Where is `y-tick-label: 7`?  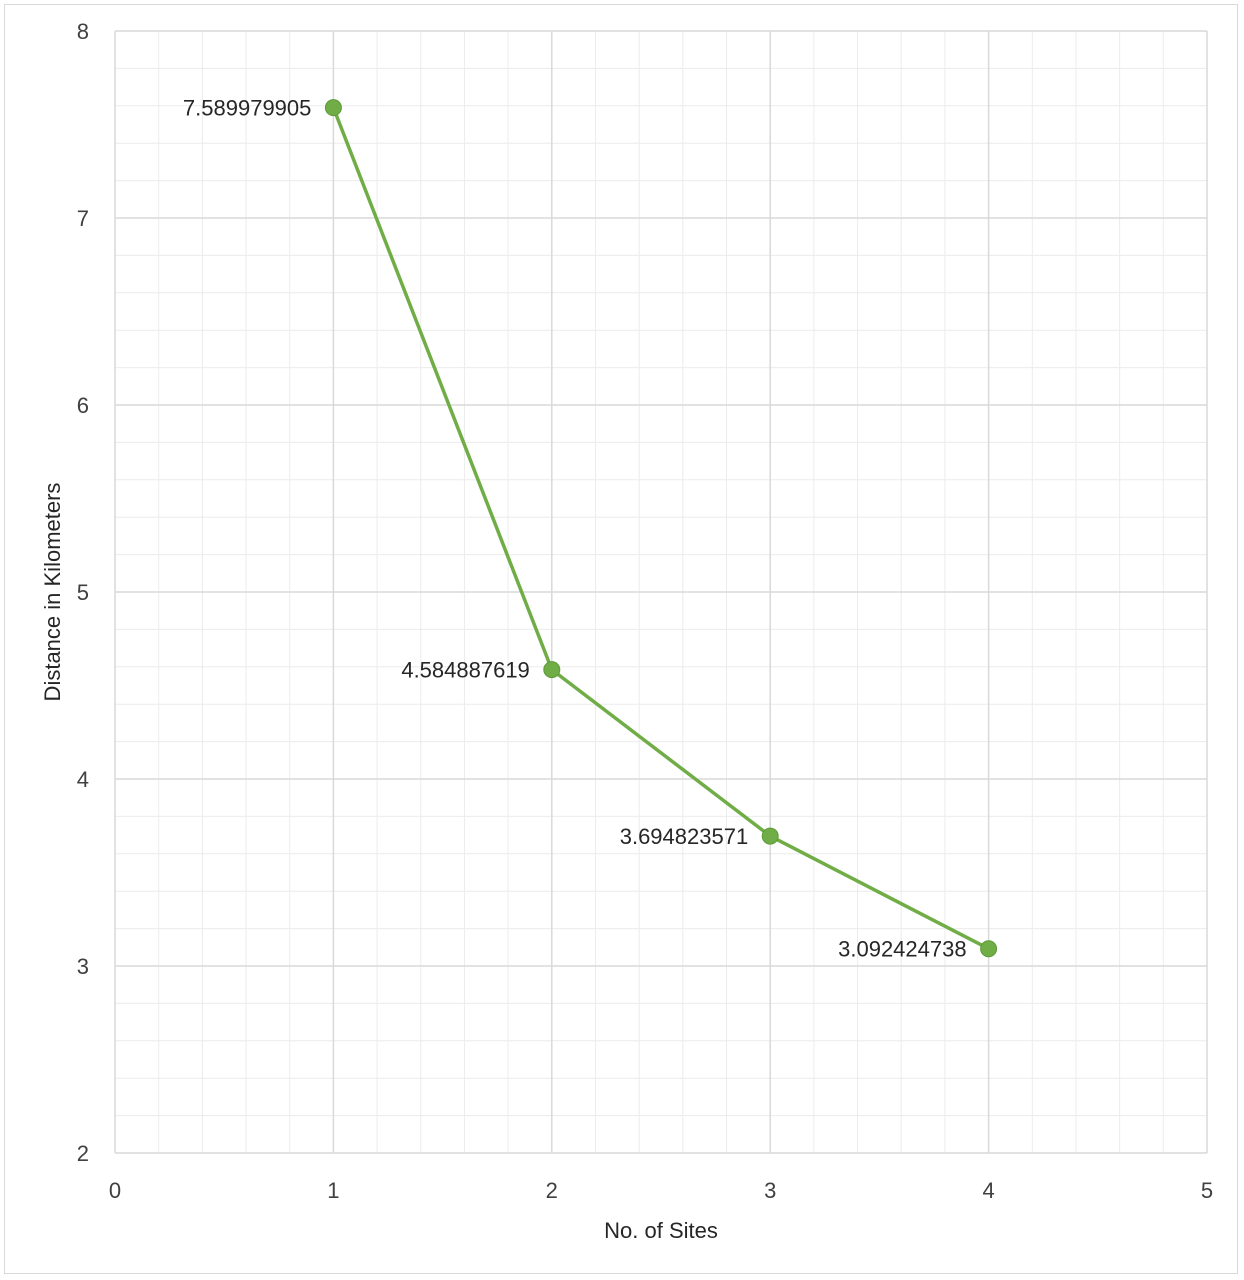
y-tick-label: 7 is located at coordinates (83, 218).